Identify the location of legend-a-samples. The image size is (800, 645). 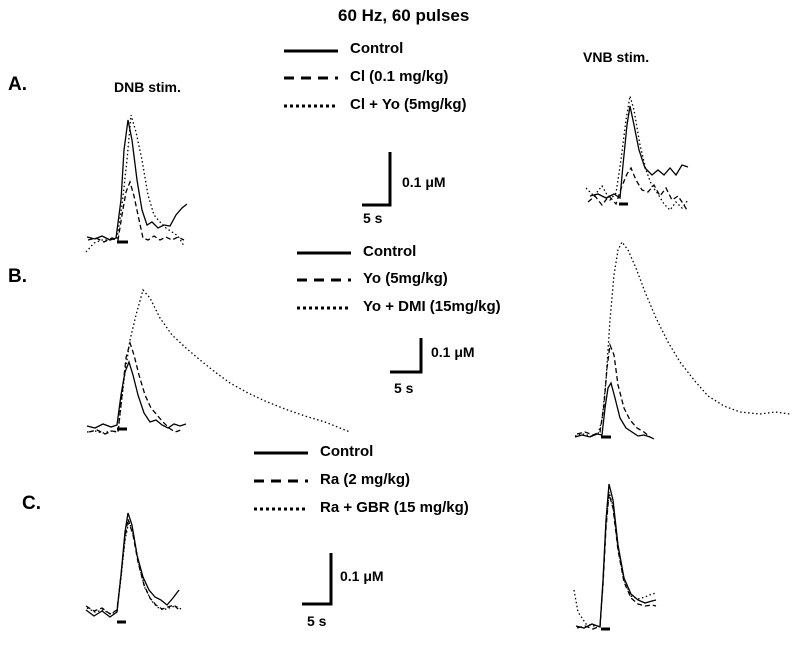
(311, 78).